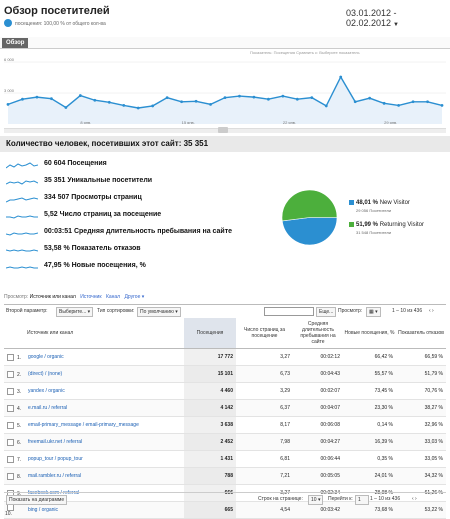 The width and height of the screenshot is (450, 519). Describe the element at coordinates (105, 357) in the screenshot. I see `row-source: google / organic` at that location.